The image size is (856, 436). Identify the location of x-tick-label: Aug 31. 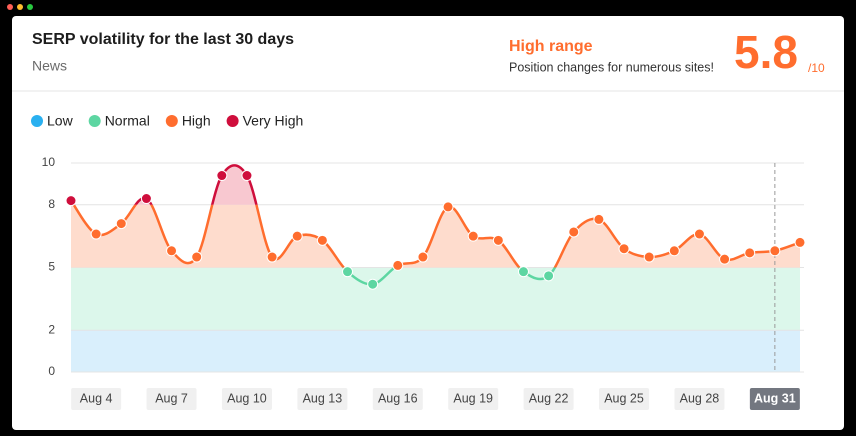
(775, 398).